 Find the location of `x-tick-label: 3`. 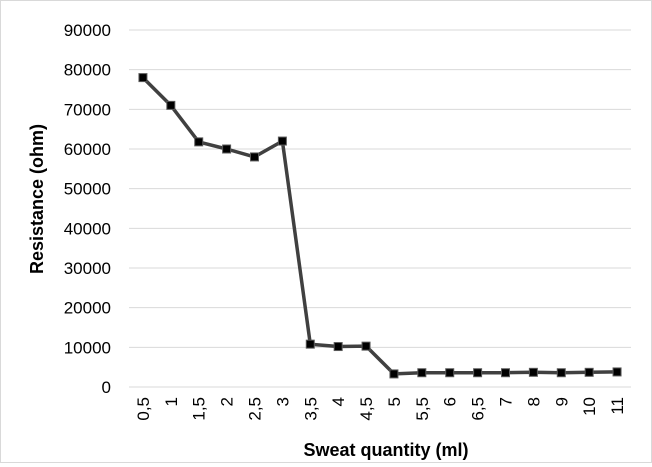

x-tick-label: 3 is located at coordinates (282, 401).